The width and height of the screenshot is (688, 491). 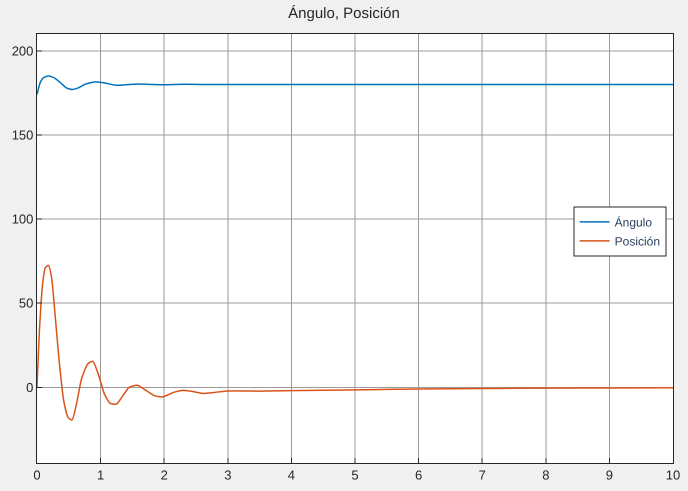 What do you see at coordinates (355, 475) in the screenshot?
I see `x-tick-label: 5` at bounding box center [355, 475].